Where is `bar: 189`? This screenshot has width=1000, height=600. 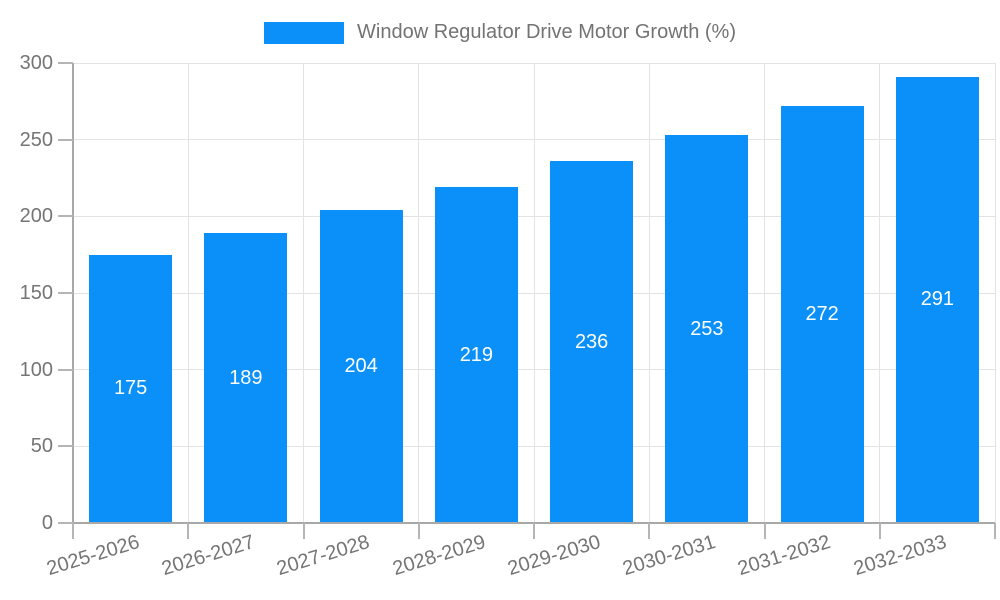 bar: 189 is located at coordinates (246, 378).